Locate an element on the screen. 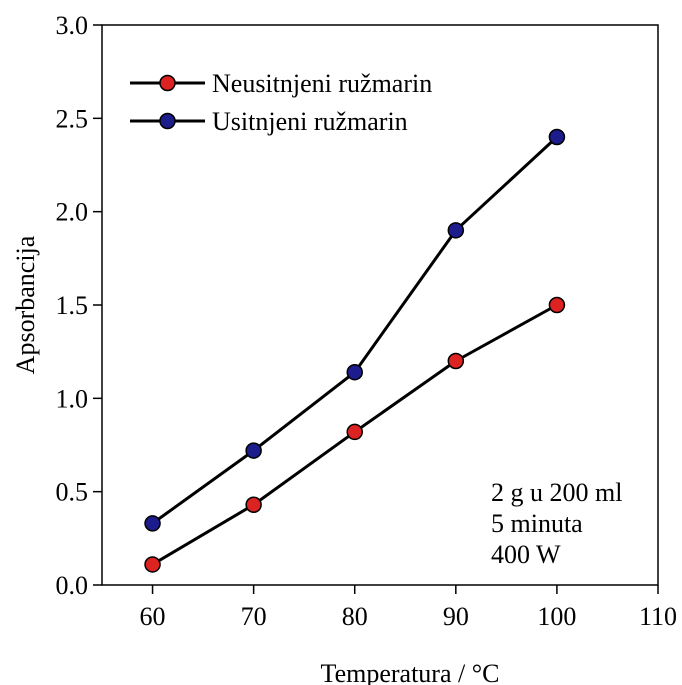 This screenshot has width=682, height=685. x-tick-label: 110 is located at coordinates (658, 616).